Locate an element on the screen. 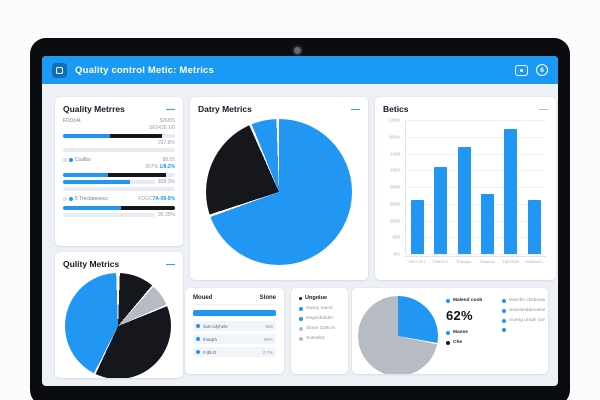 Image resolution: width=600 pixels, height=400 pixels. metric-label: 5 Trectatenecs is located at coordinates (91, 199).